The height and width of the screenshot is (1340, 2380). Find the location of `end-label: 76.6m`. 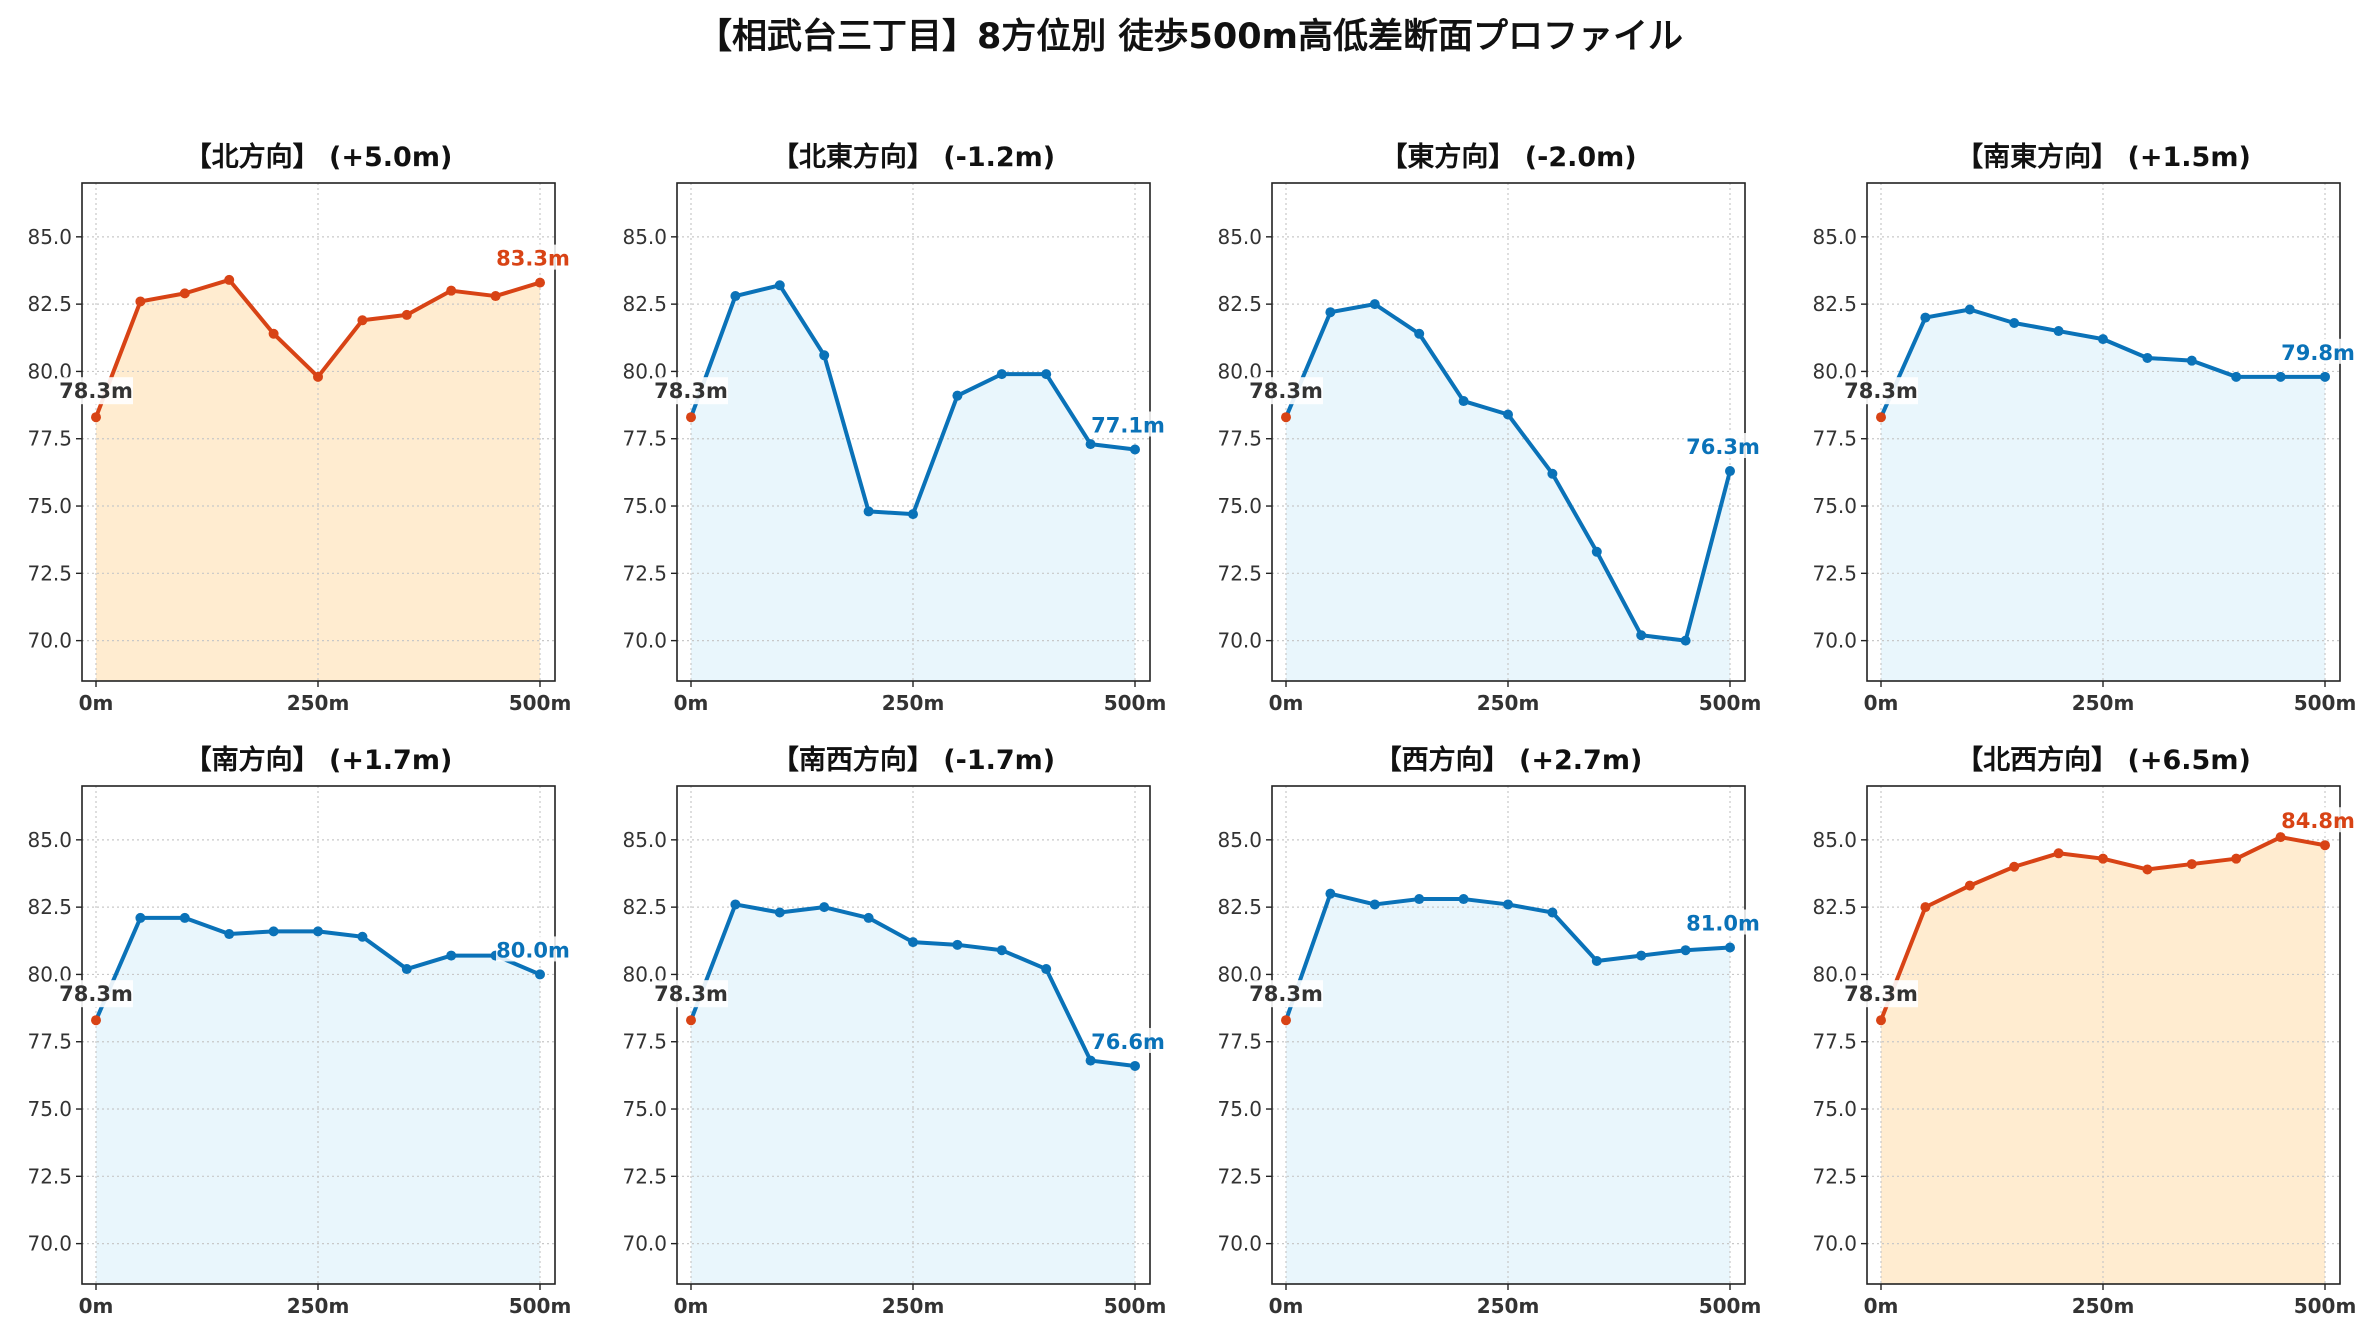

end-label: 76.6m is located at coordinates (1128, 1042).